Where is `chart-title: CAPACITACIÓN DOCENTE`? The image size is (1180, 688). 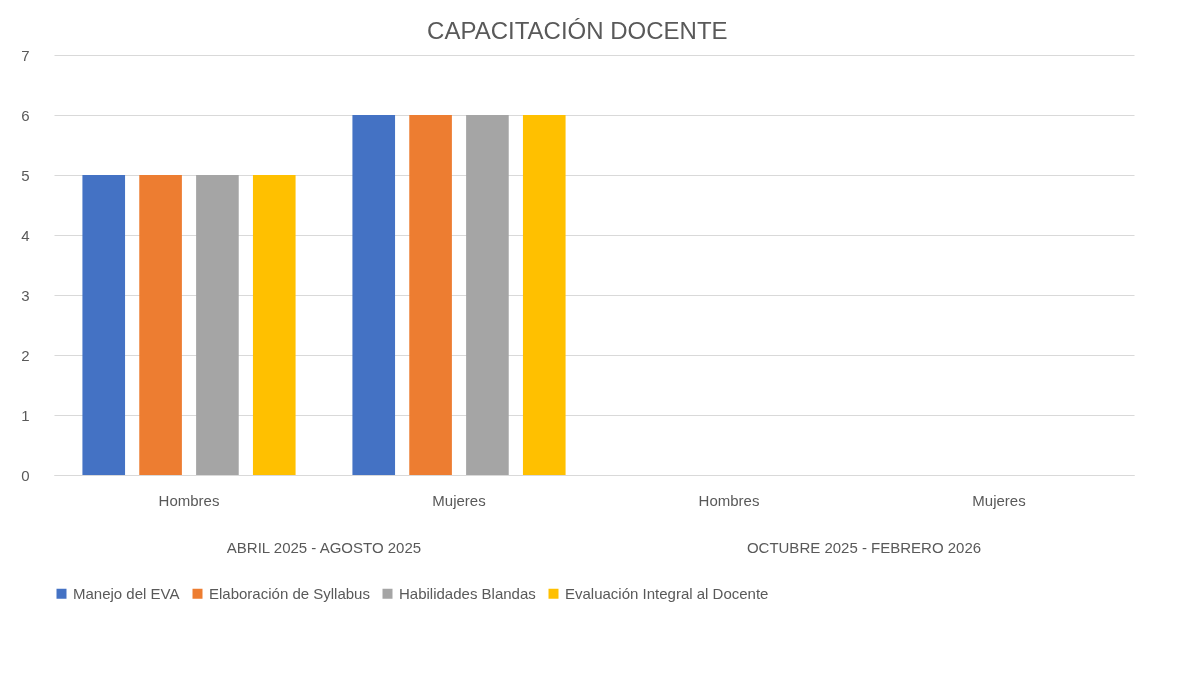
chart-title: CAPACITACIÓN DOCENTE is located at coordinates (577, 30).